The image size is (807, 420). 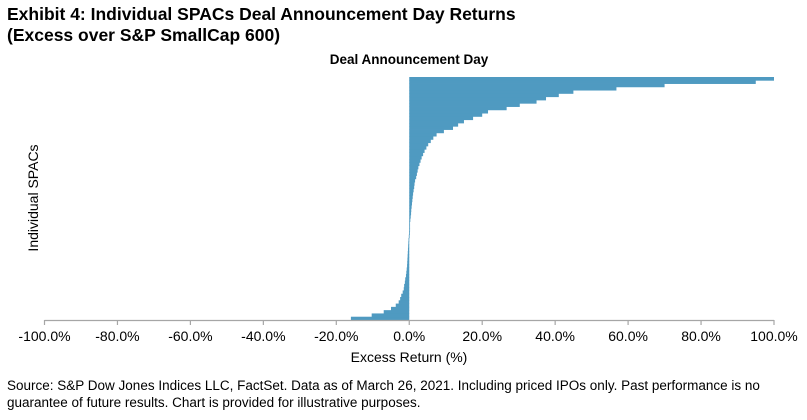 I want to click on x-tick-label: 40.0%, so click(x=555, y=336).